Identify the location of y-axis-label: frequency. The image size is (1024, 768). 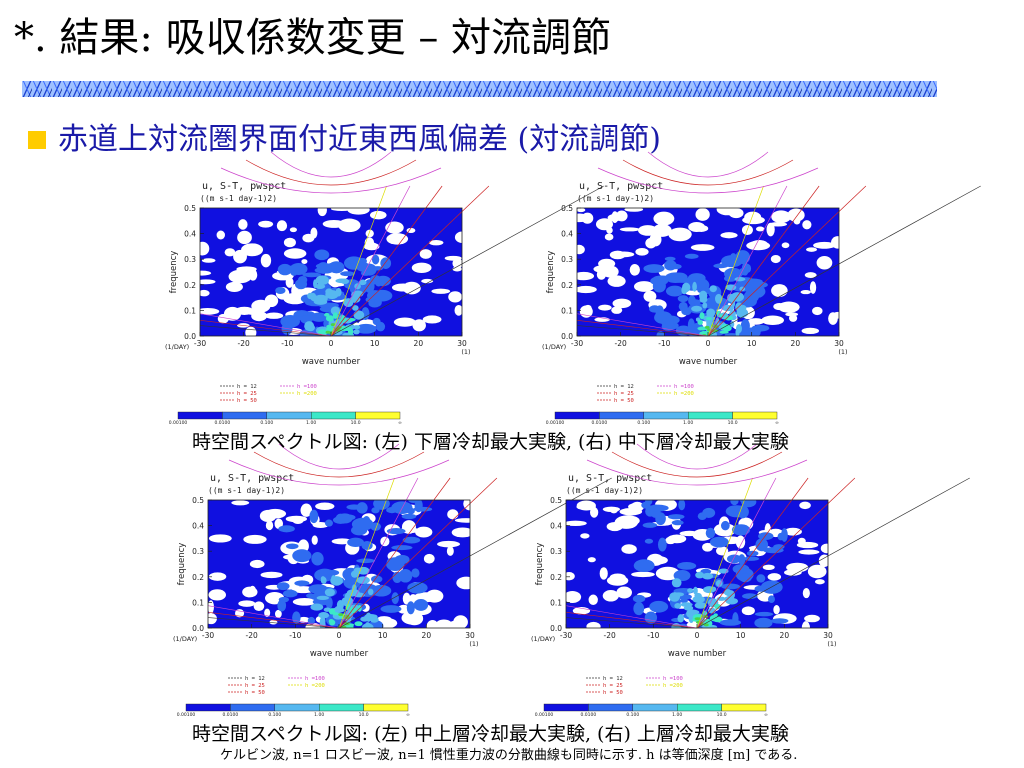
(174, 272).